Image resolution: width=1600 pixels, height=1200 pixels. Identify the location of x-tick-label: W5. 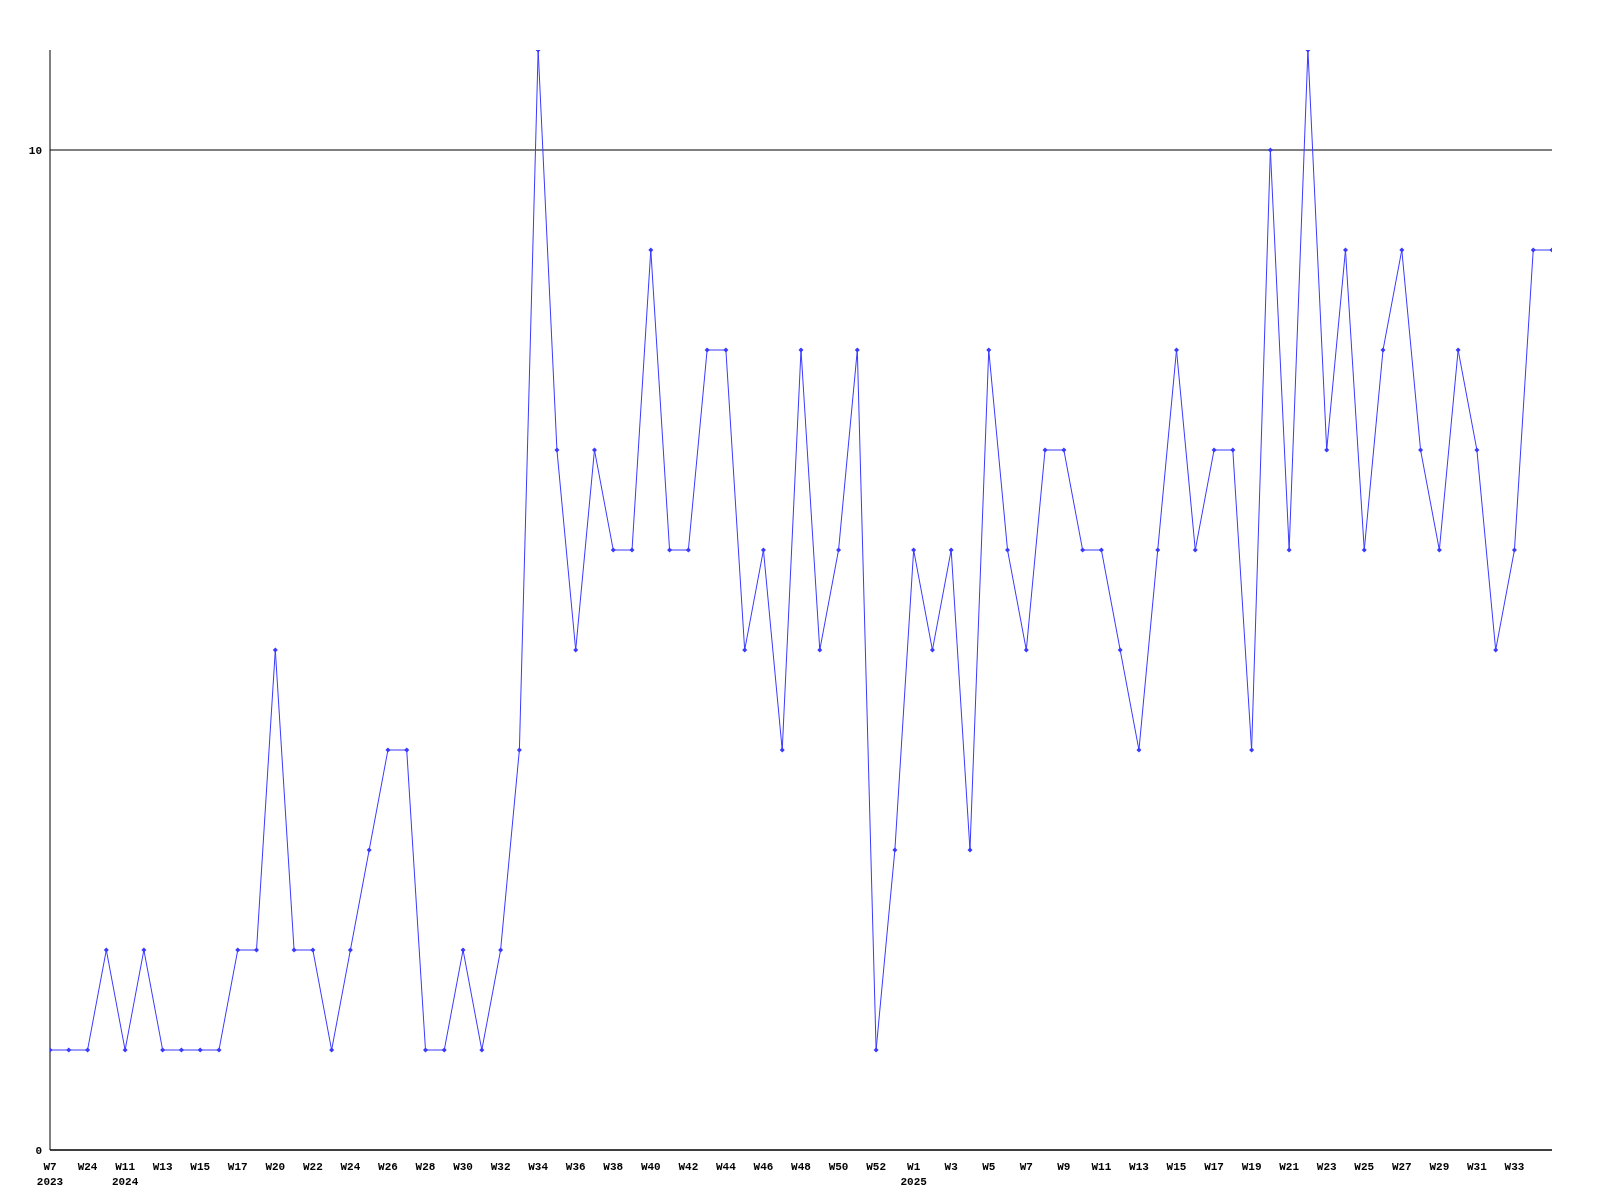
(989, 1167).